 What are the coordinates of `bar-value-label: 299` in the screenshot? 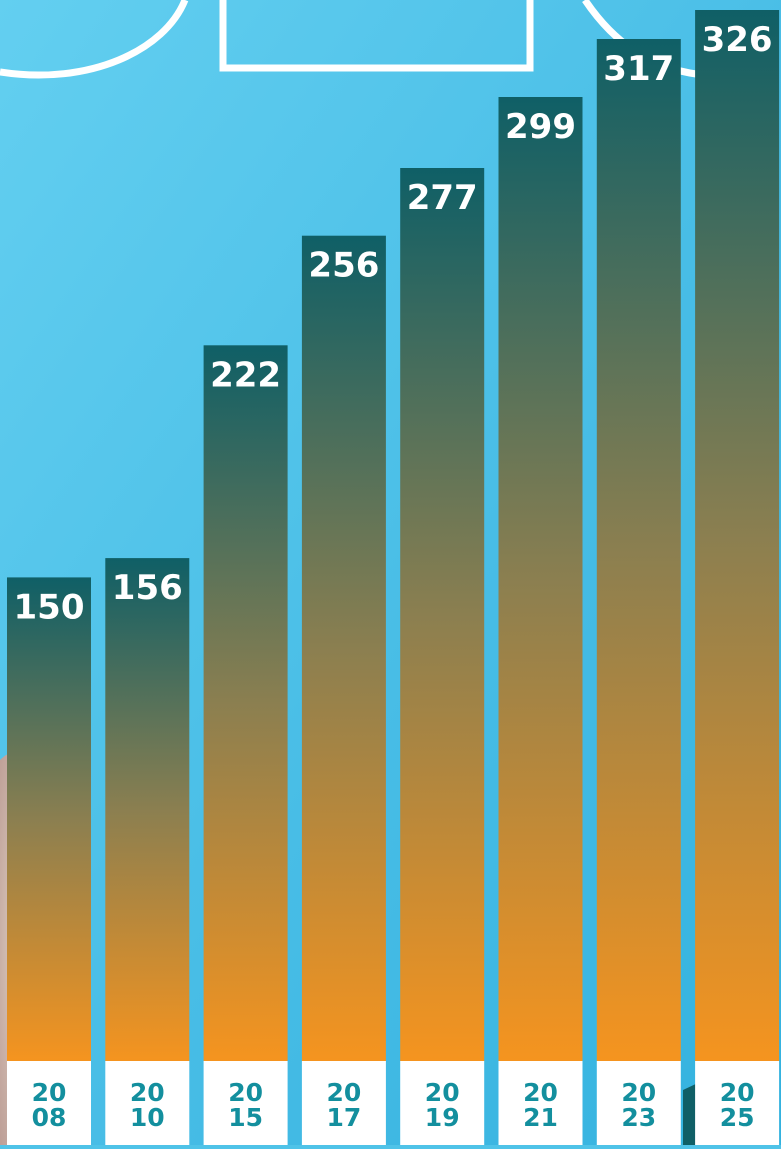 It's located at (540, 127).